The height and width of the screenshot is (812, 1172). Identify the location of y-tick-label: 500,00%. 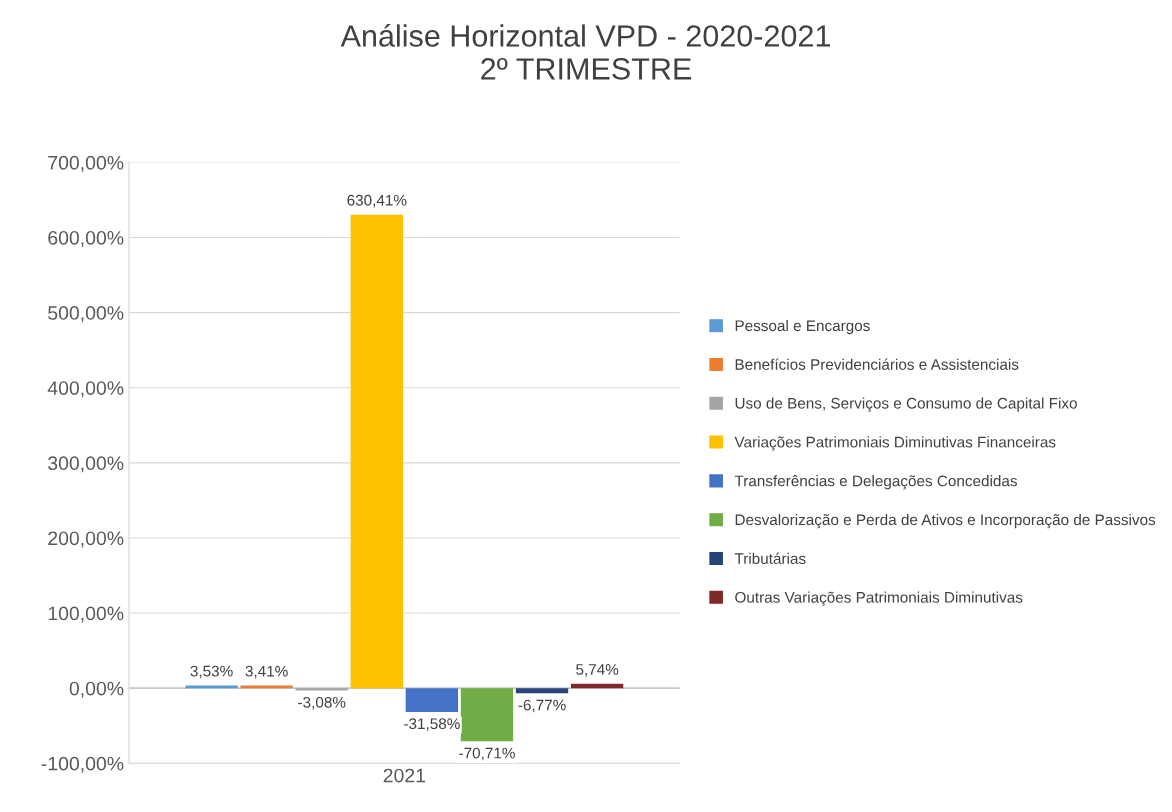
(86, 314).